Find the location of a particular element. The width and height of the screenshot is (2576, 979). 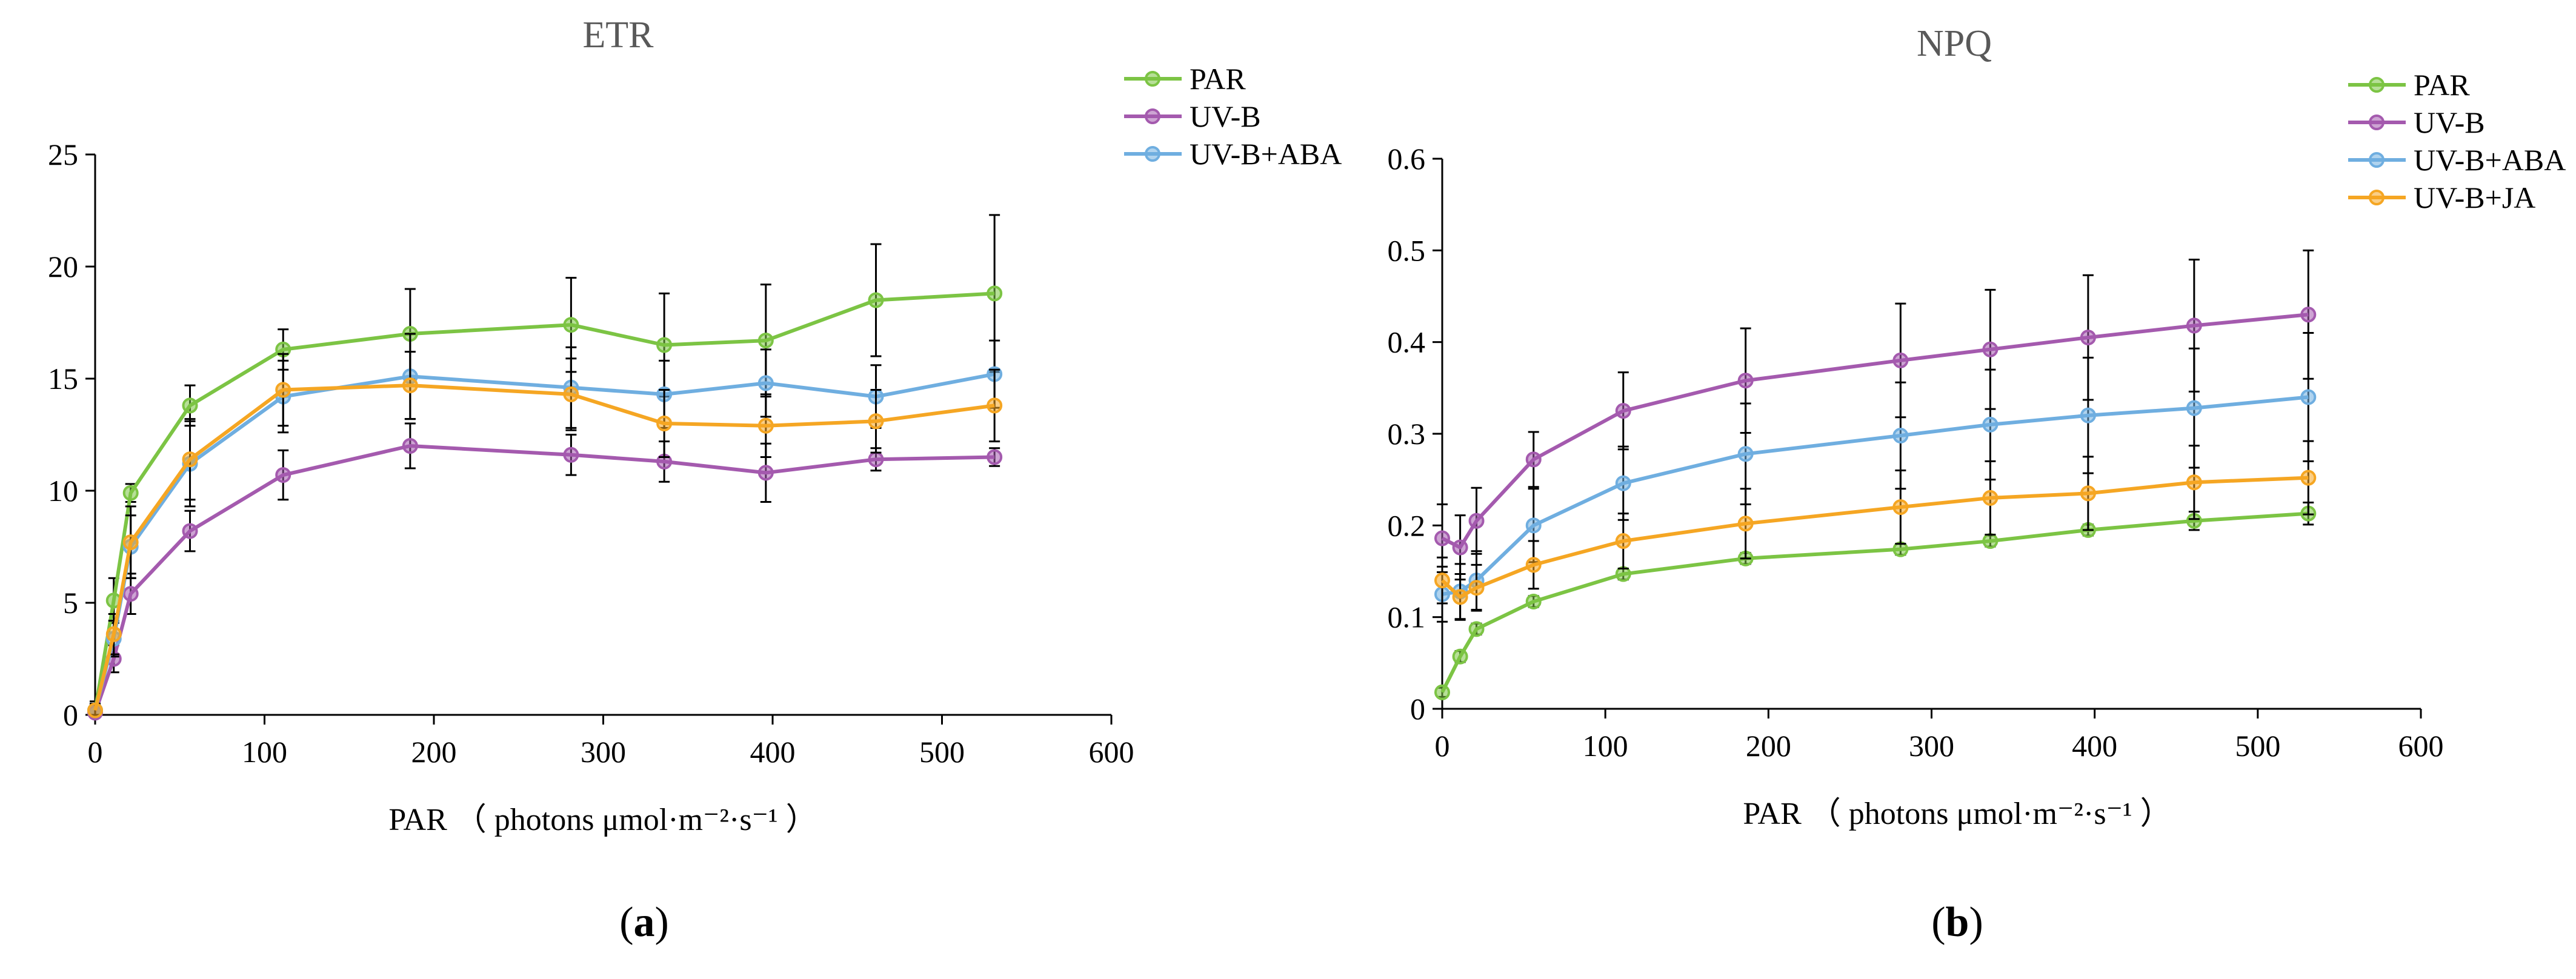

y-tick-label: 25 is located at coordinates (63, 154).